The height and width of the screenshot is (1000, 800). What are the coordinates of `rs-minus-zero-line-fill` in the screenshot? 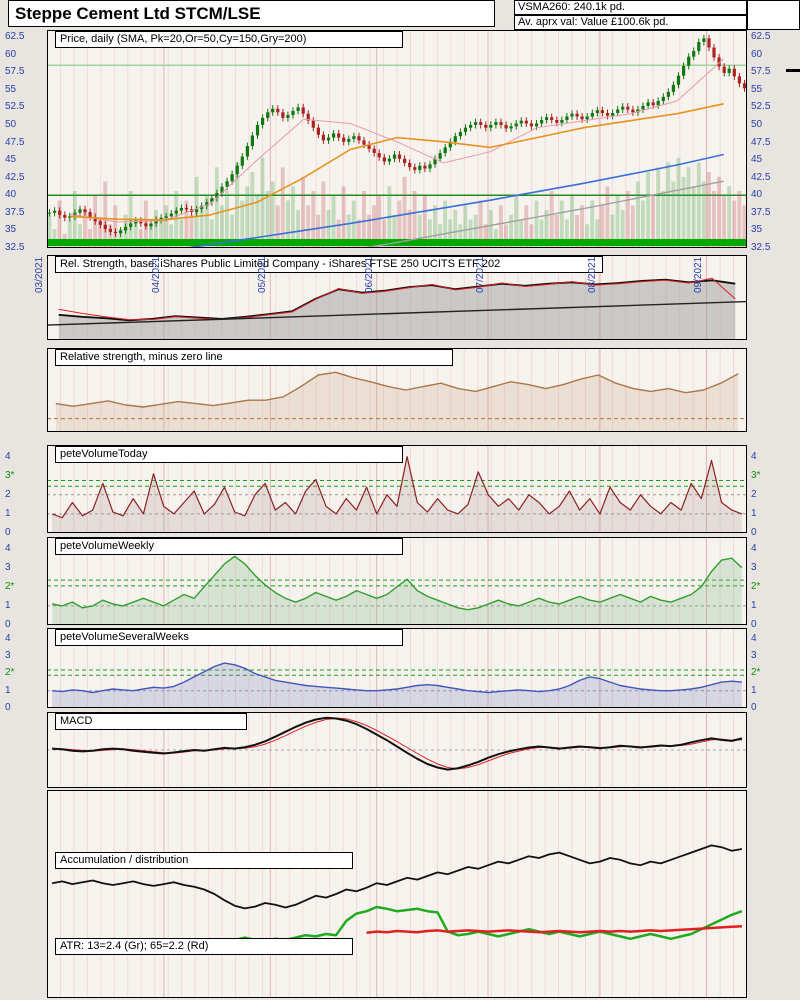 It's located at (397, 402).